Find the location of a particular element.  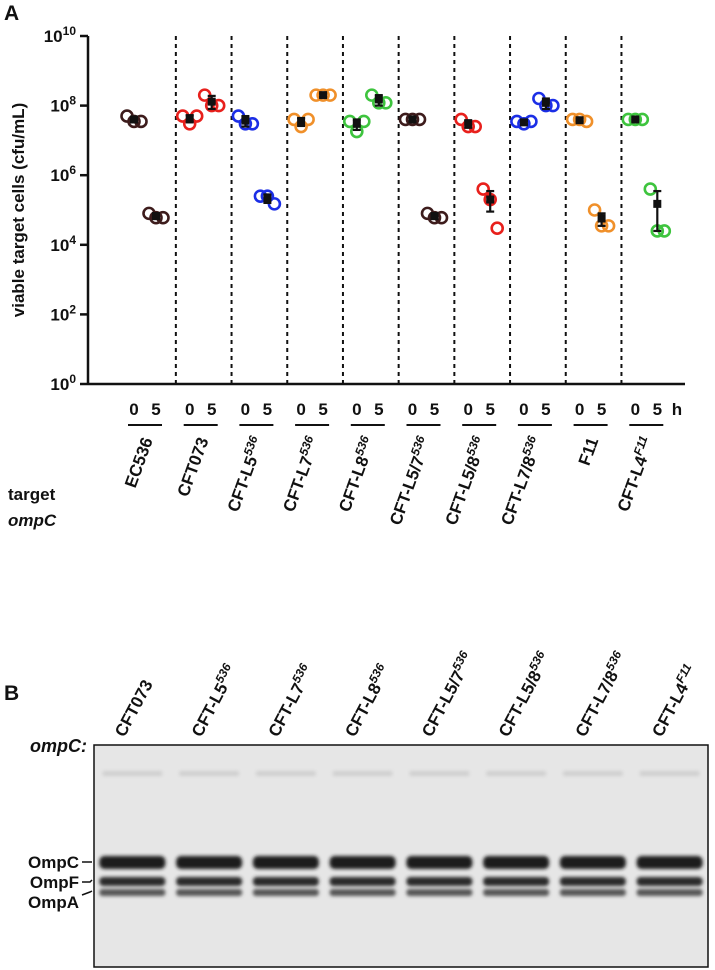

group-label: CFT-L8536 is located at coordinates (355, 474).